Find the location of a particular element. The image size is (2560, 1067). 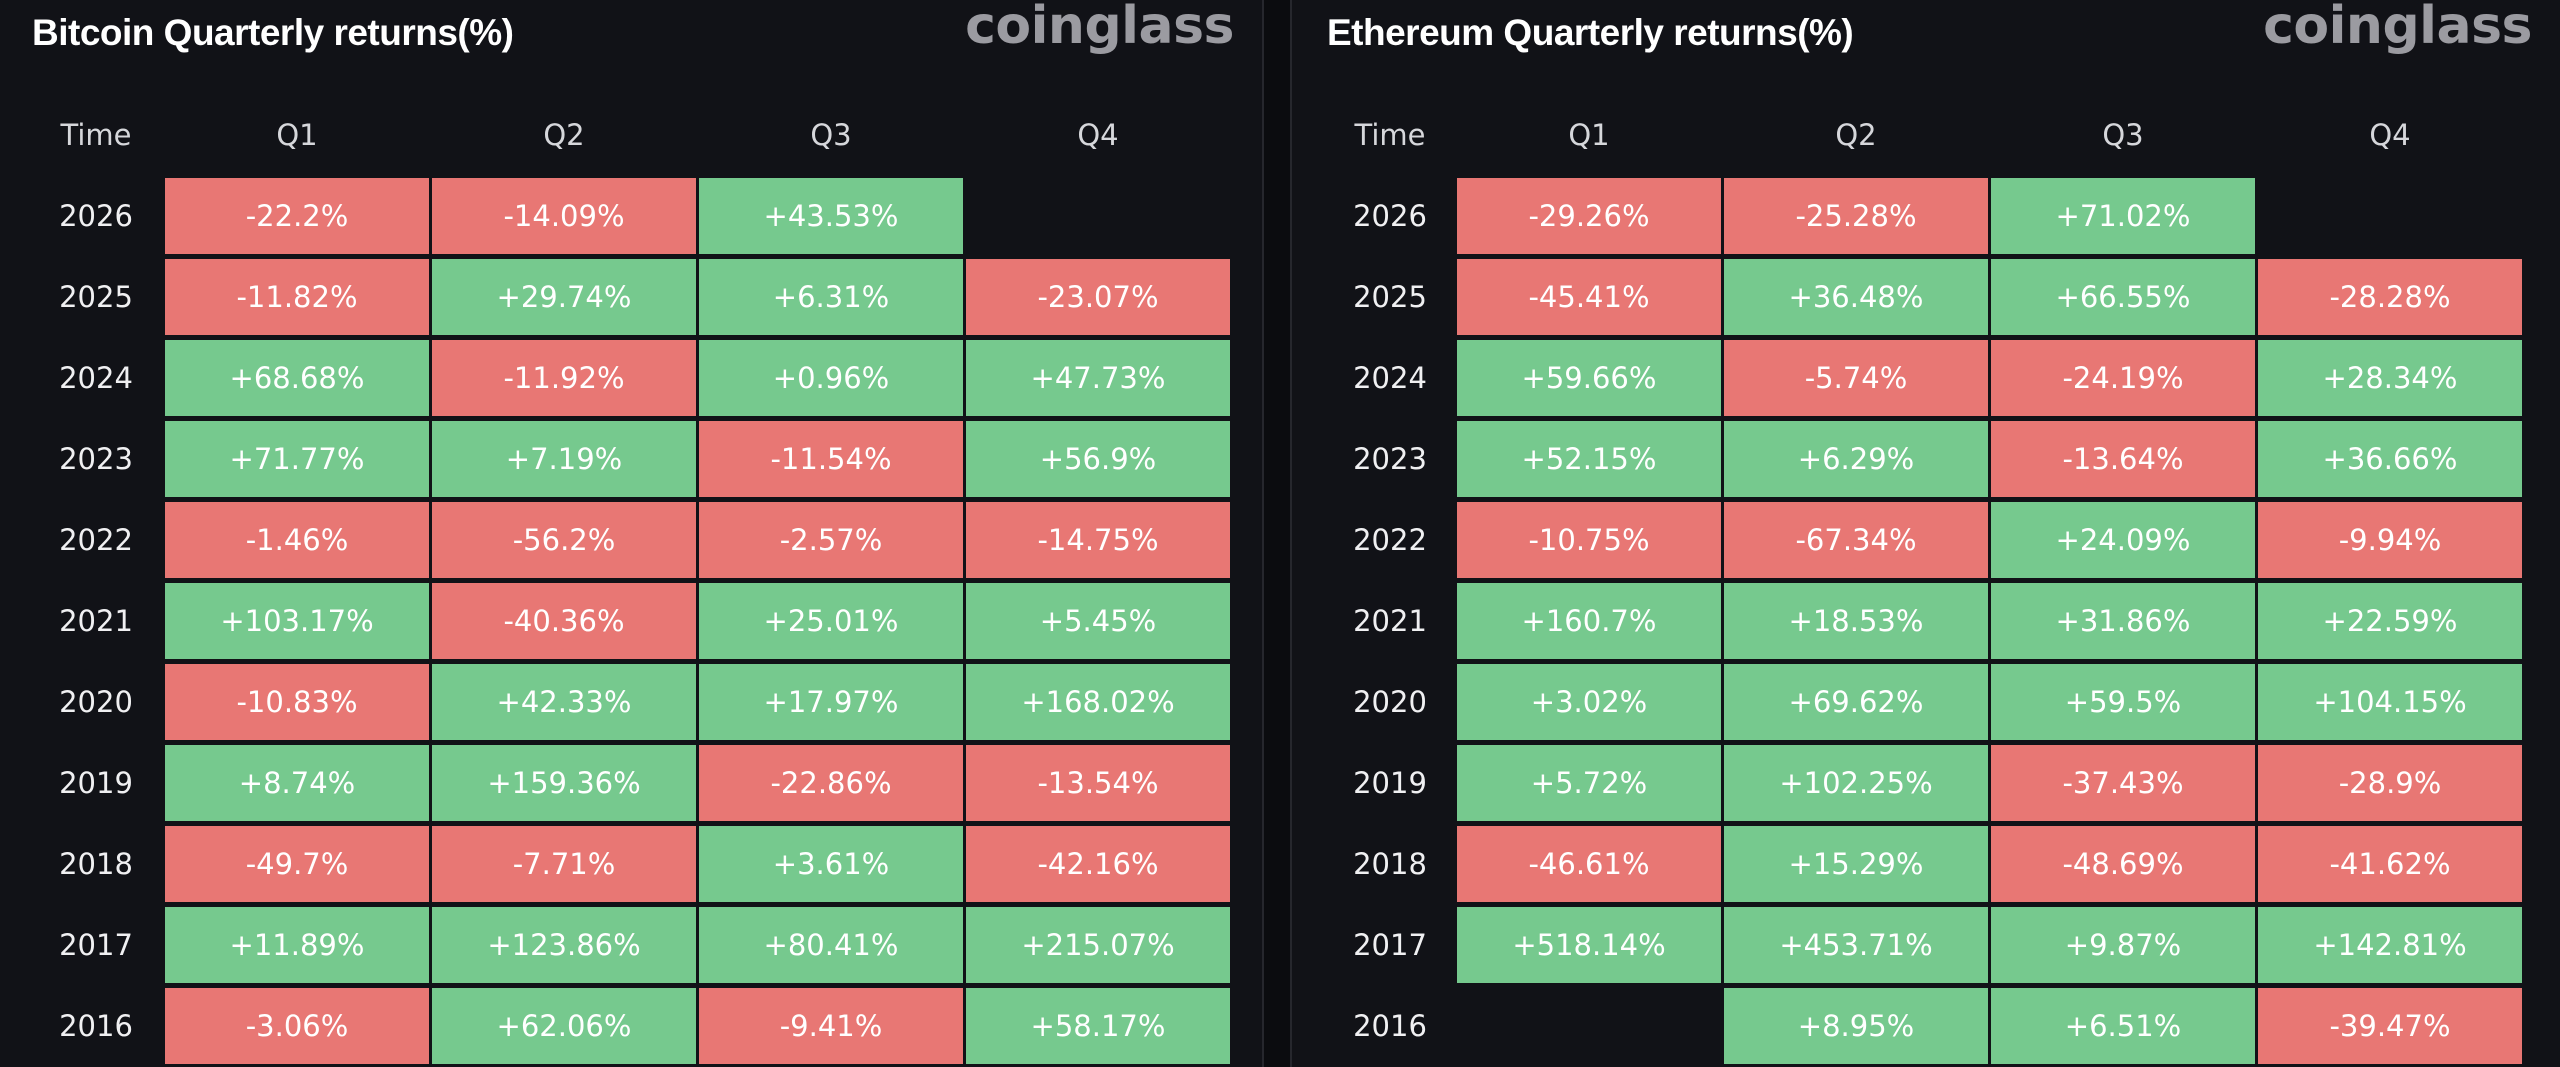

return-cell: +52.15% is located at coordinates (1589, 459).